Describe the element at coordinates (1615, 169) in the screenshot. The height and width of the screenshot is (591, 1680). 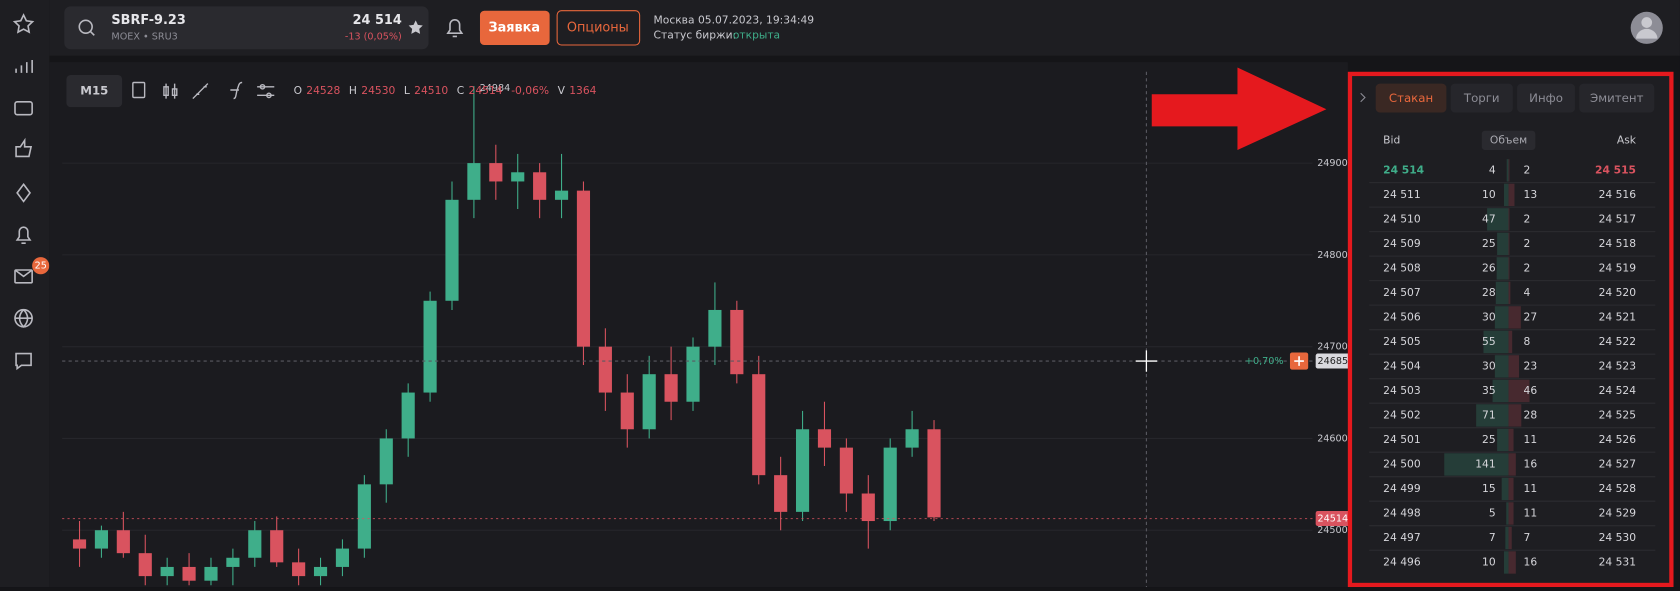
I see `ask-price: 24 515` at that location.